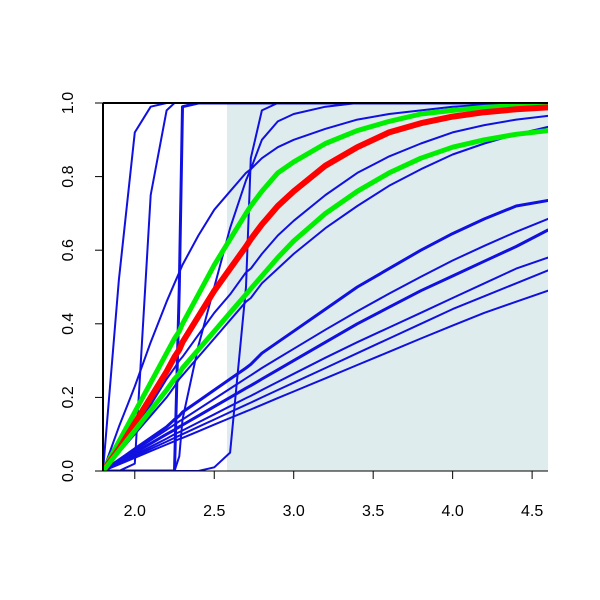  I want to click on x-tick-label: 3.5, so click(373, 511).